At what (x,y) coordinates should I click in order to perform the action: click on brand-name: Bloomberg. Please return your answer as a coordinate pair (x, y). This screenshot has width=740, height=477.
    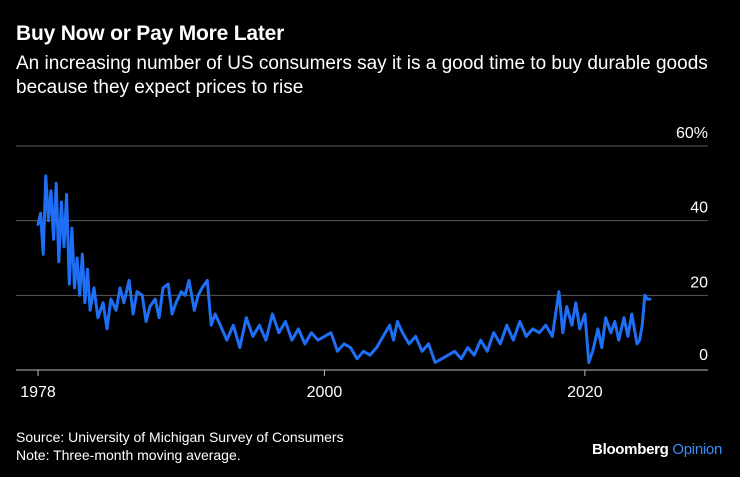
    Looking at the image, I should click on (630, 449).